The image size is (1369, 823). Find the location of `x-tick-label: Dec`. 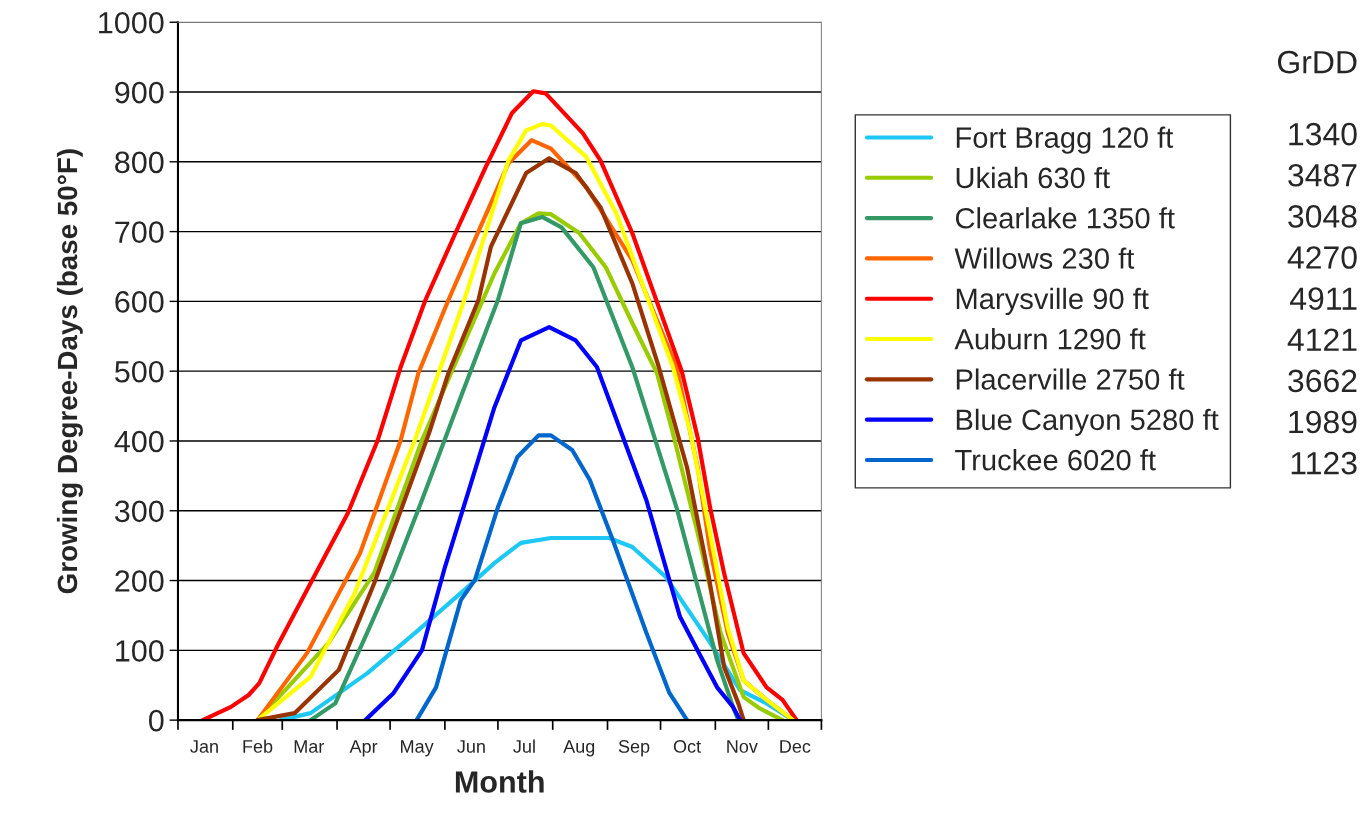

x-tick-label: Dec is located at coordinates (795, 746).